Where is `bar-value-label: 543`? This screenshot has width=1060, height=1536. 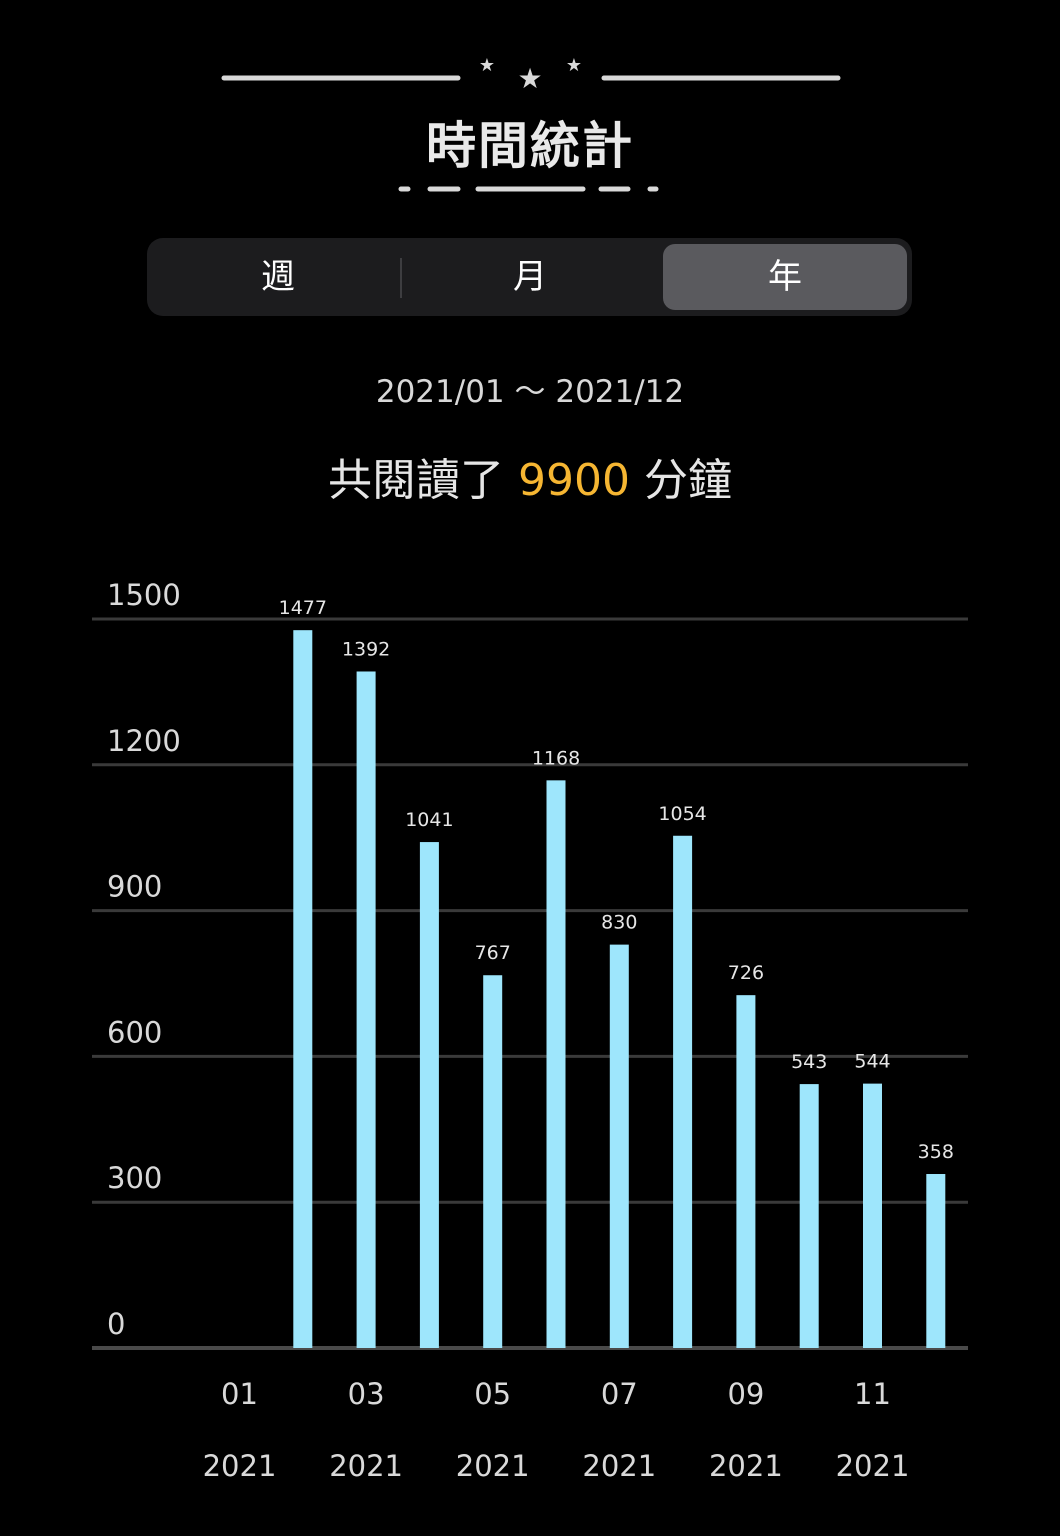 bar-value-label: 543 is located at coordinates (809, 1062).